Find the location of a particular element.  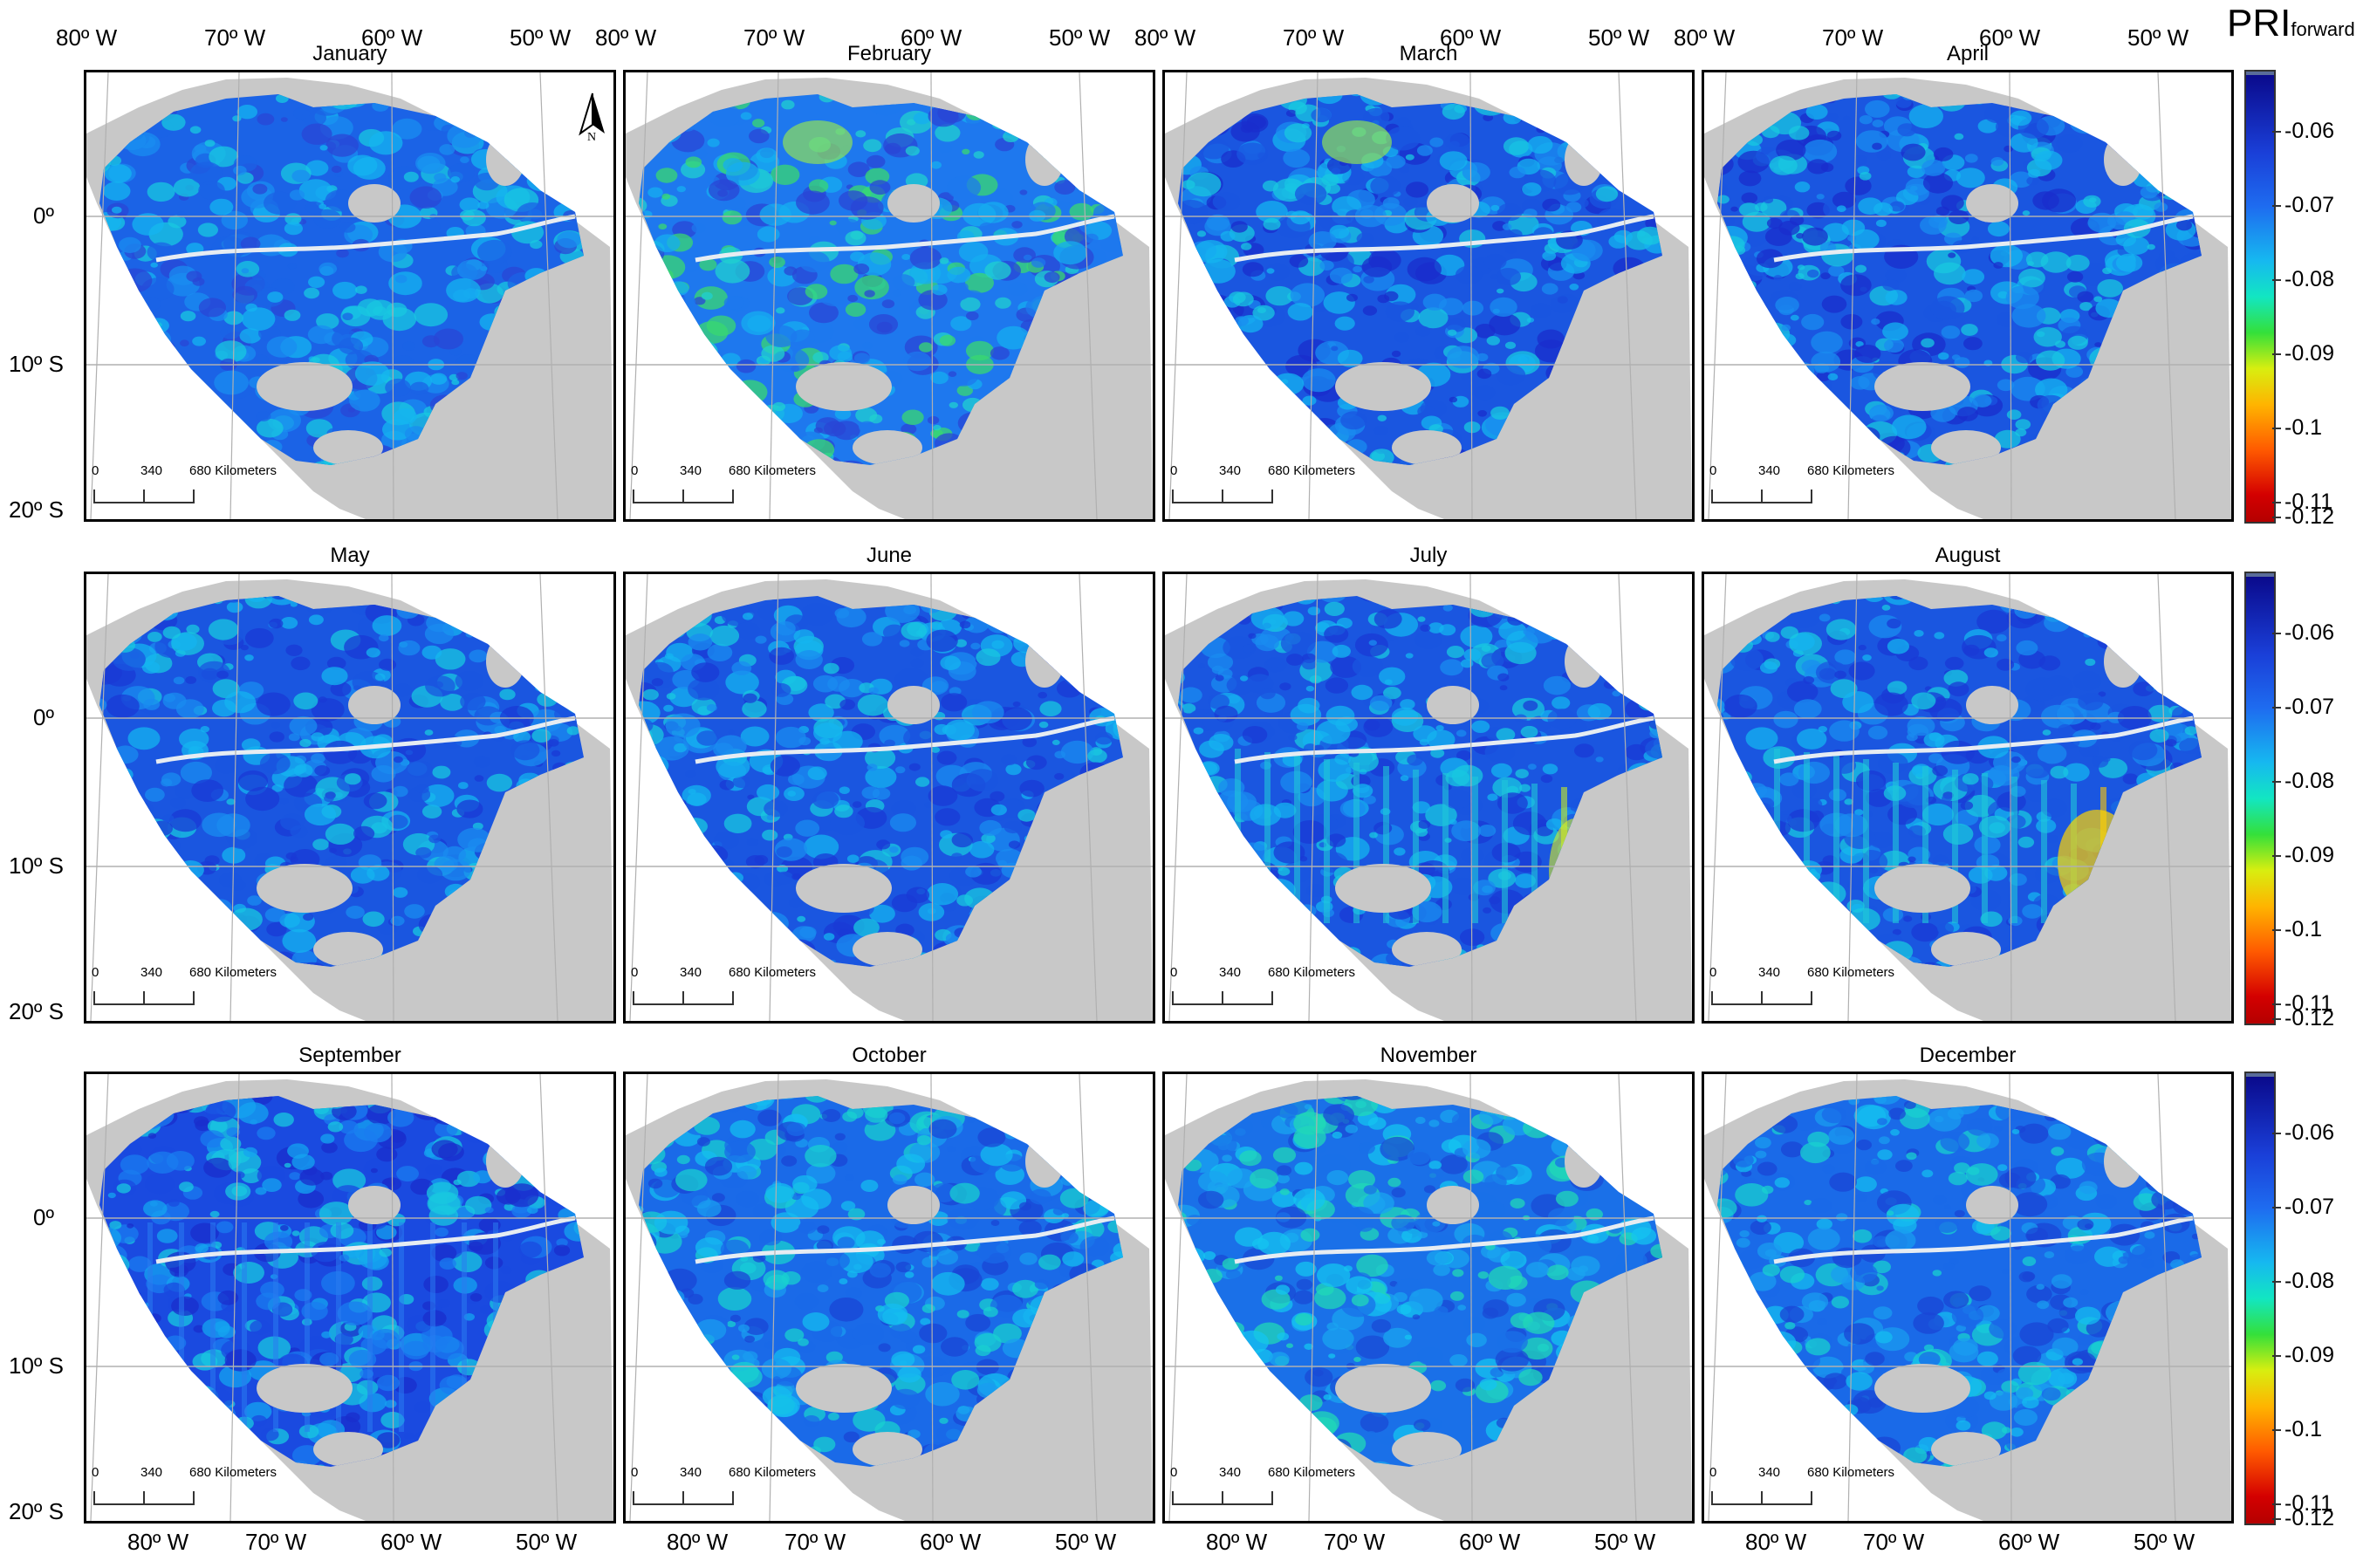

svg-text: N is located at coordinates (591, 136).